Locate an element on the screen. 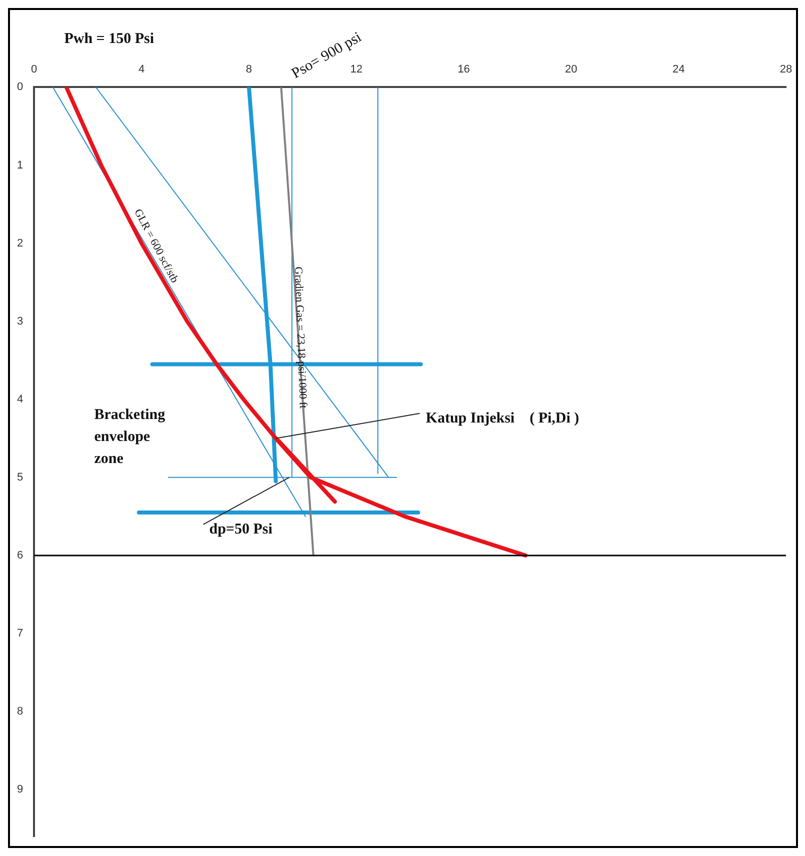  y-tick-label: 7 is located at coordinates (20, 634).